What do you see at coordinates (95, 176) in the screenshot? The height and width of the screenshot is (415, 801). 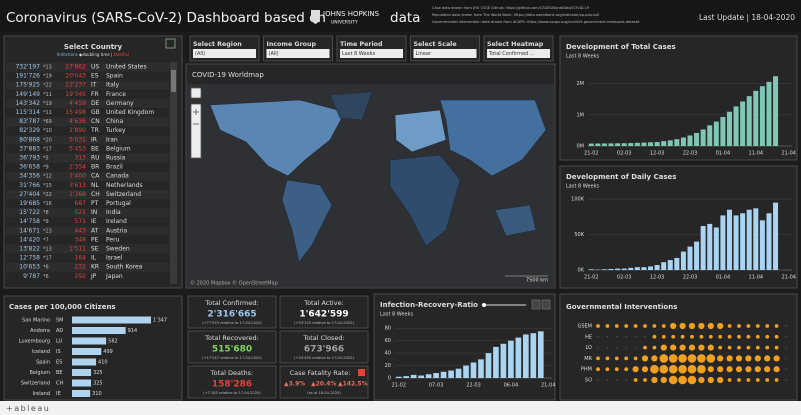 I see `country-code: CA` at bounding box center [95, 176].